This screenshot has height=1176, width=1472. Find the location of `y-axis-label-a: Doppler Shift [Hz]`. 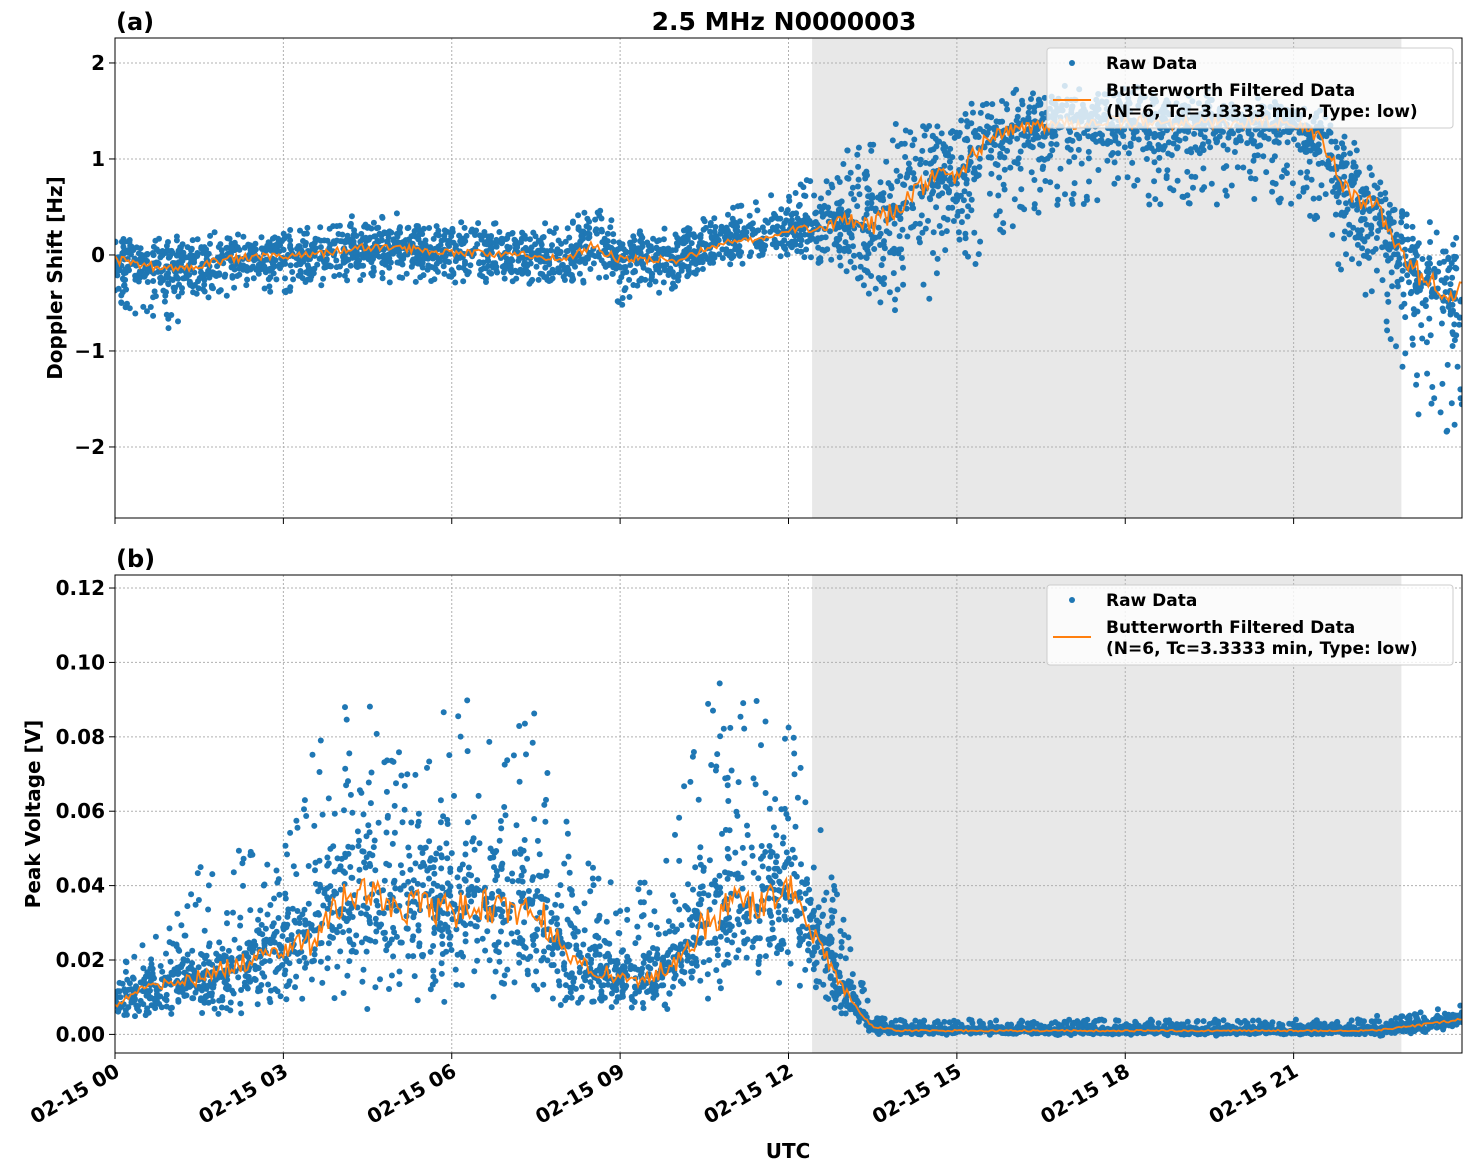

y-axis-label-a: Doppler Shift [Hz] is located at coordinates (55, 278).